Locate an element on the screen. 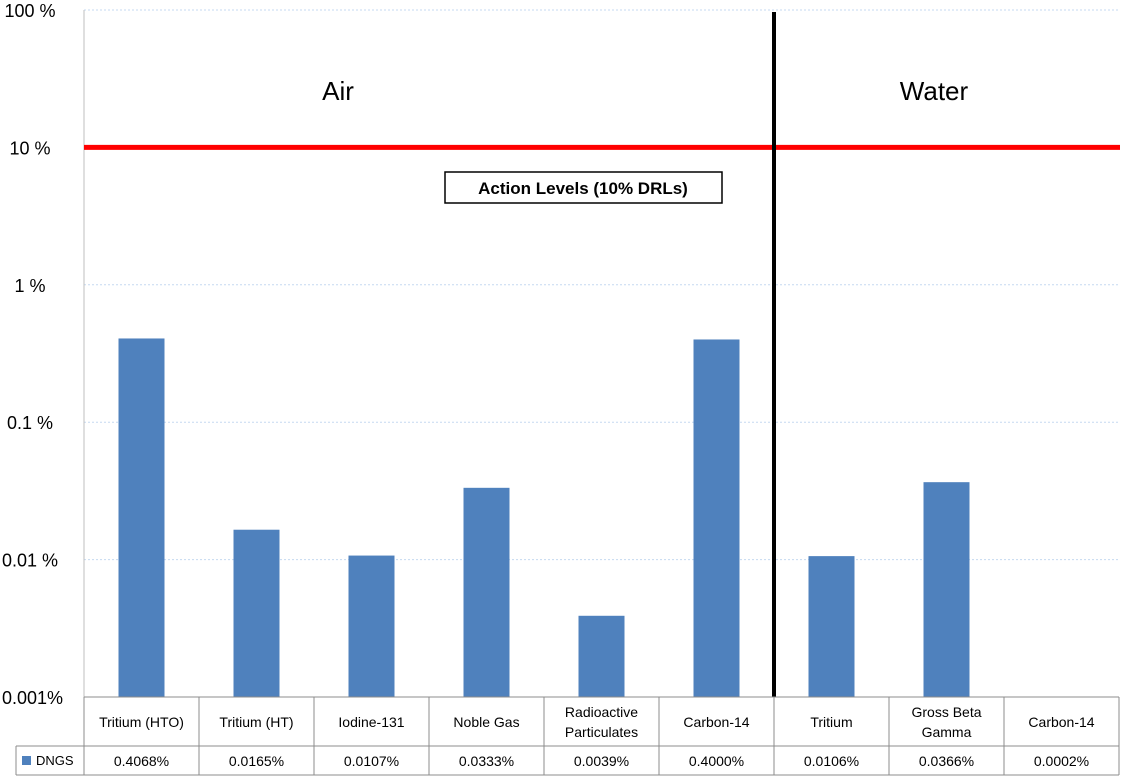 This screenshot has width=1124, height=780. value-label: 0.0106% is located at coordinates (831, 761).